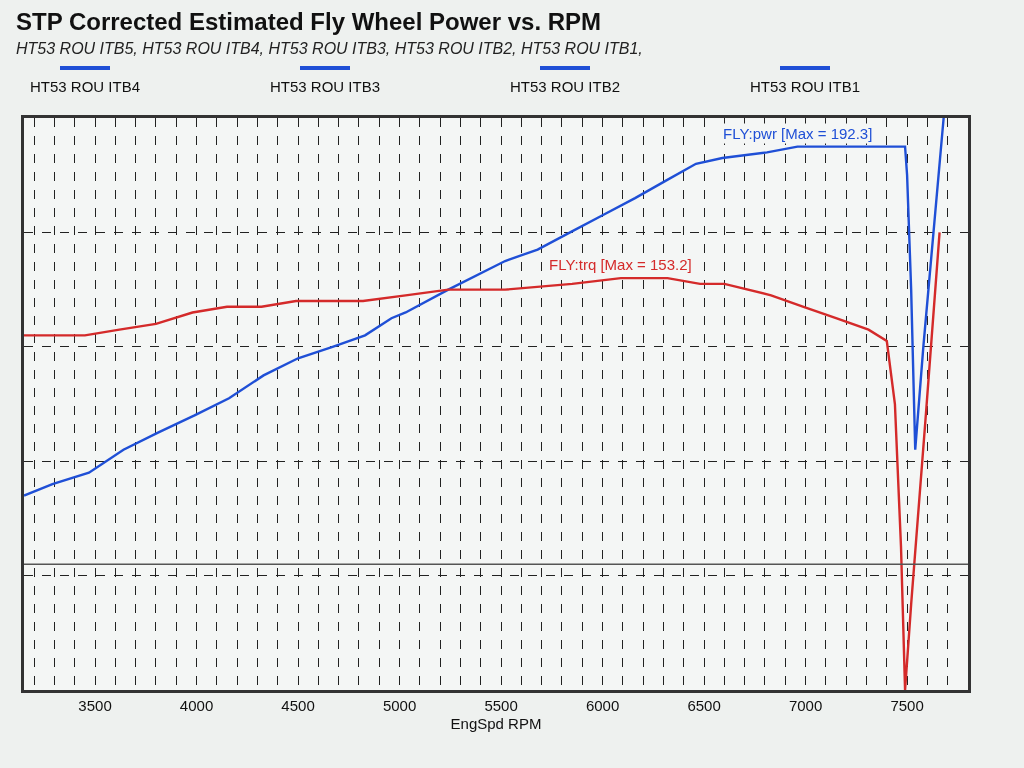 This screenshot has width=1024, height=768. What do you see at coordinates (95, 705) in the screenshot?
I see `x-tick-label: 3500` at bounding box center [95, 705].